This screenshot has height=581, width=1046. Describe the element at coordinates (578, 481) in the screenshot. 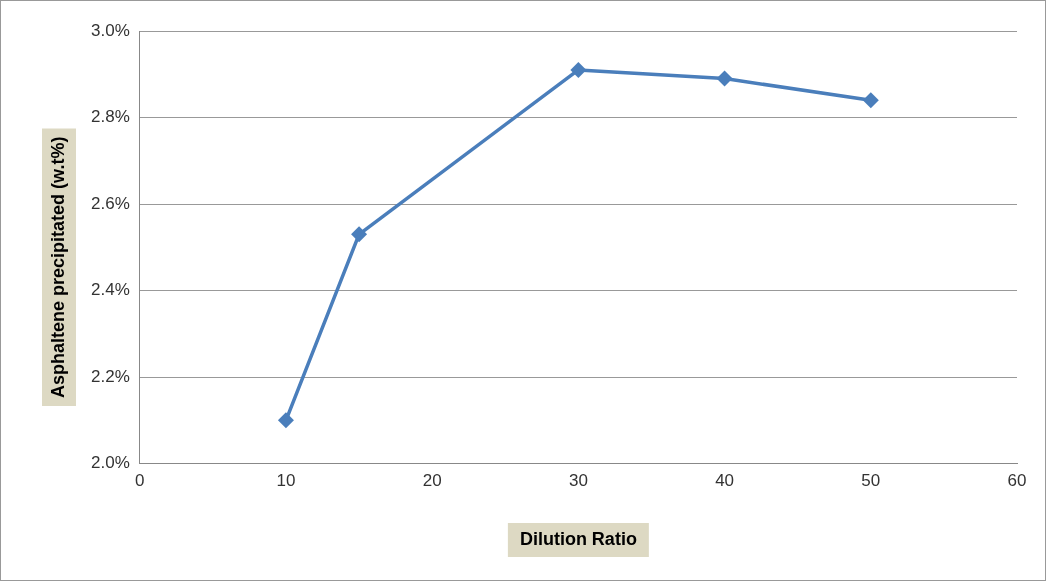

I see `x-tick-label: 30` at that location.